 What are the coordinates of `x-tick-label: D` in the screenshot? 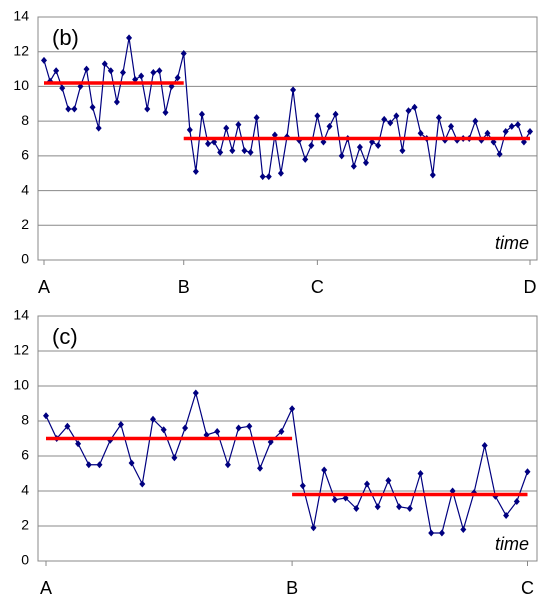 It's located at (530, 287).